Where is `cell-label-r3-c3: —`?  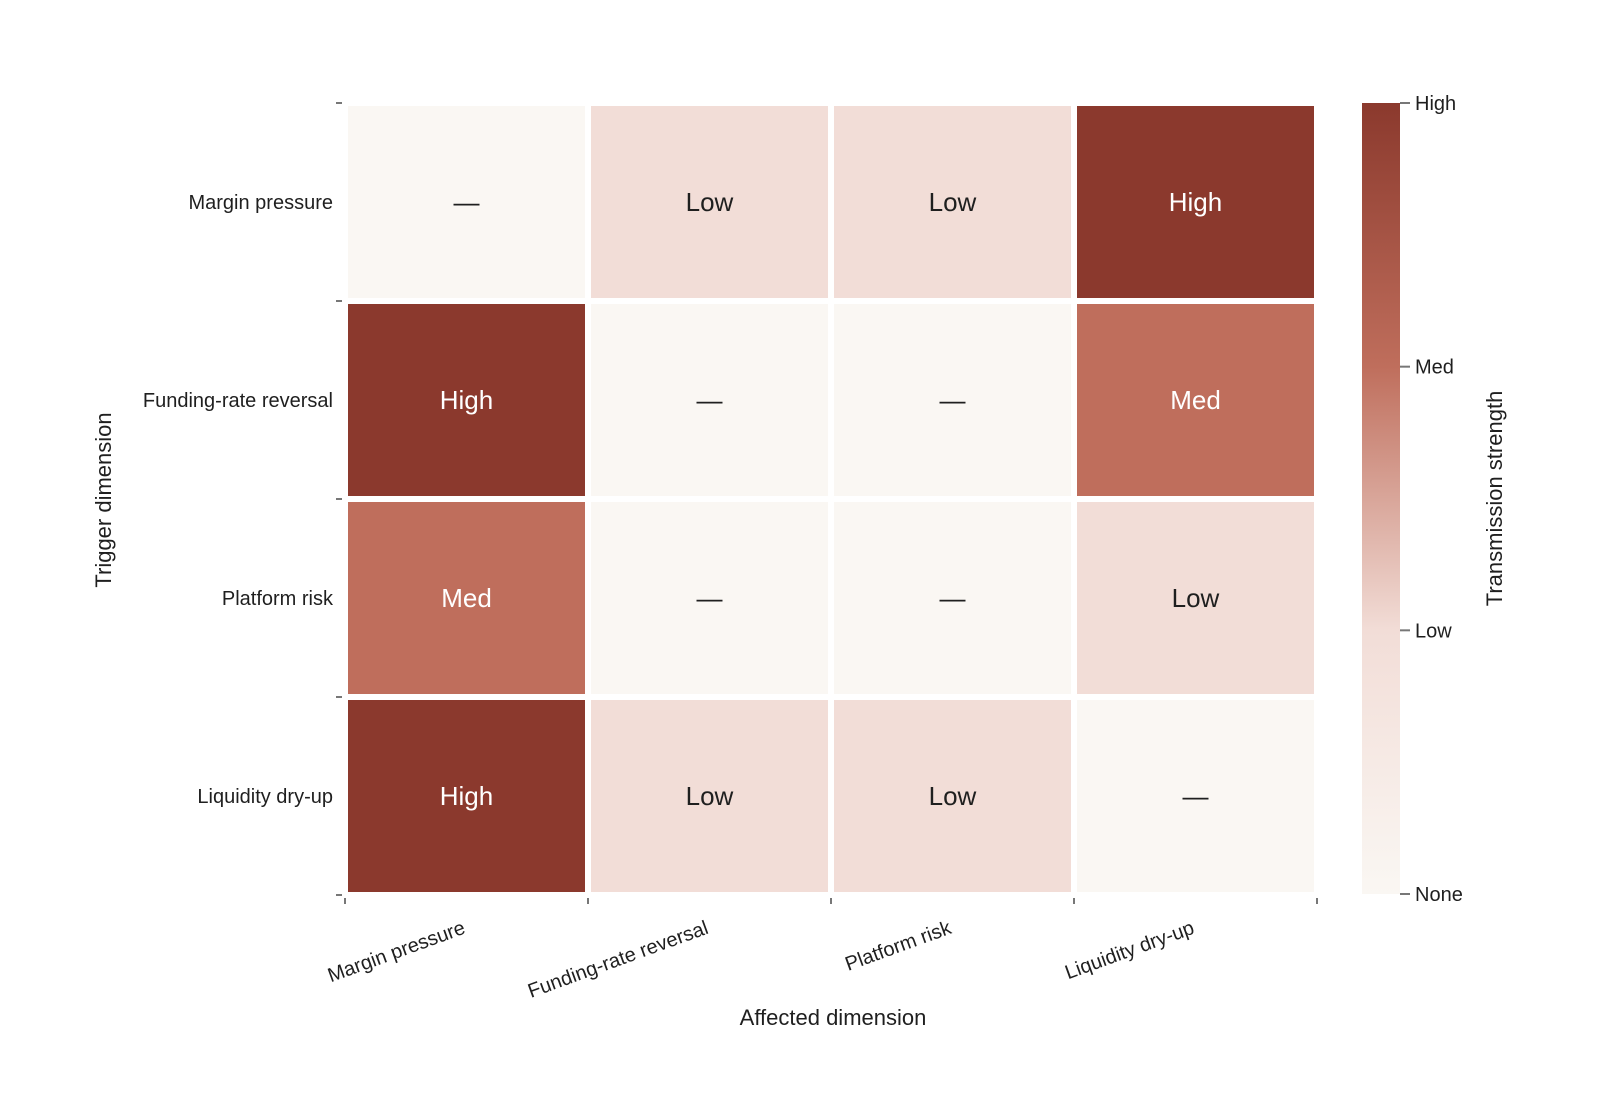
cell-label-r3-c3: — is located at coordinates (1196, 796).